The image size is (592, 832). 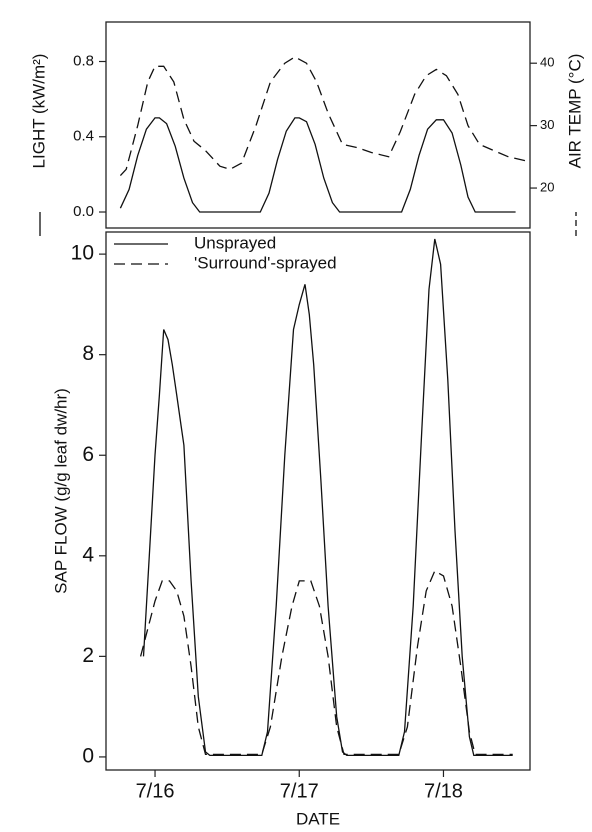 I want to click on y2-tick-label: 40, so click(x=547, y=62).